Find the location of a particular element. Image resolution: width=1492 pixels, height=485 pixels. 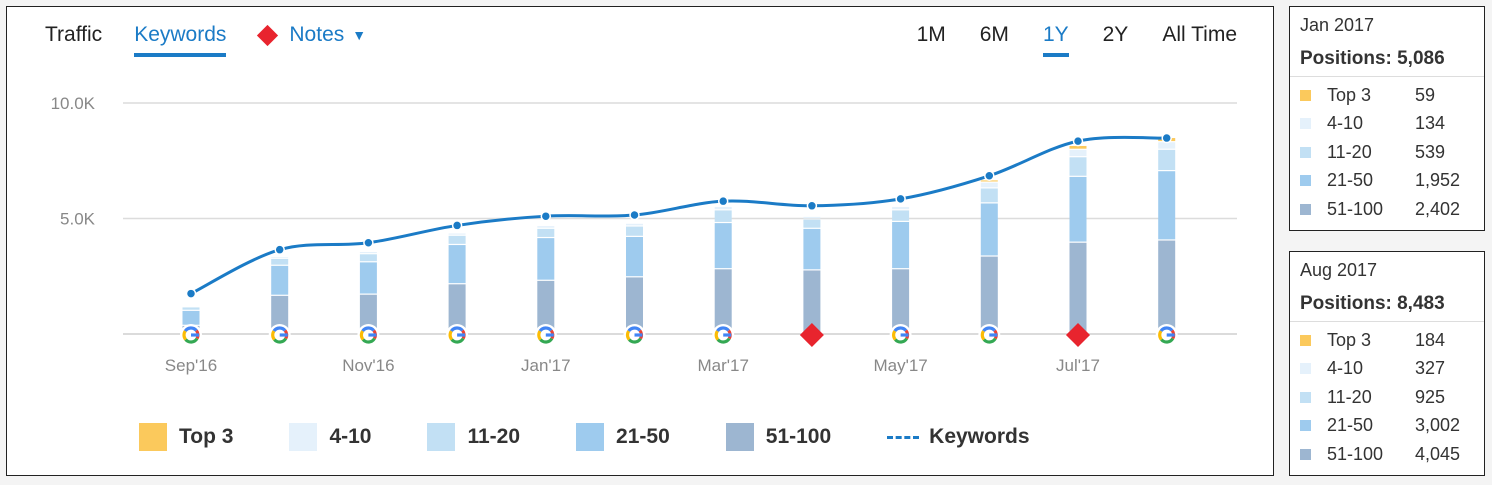

tooltip-row-value: 1,952 is located at coordinates (1438, 180).